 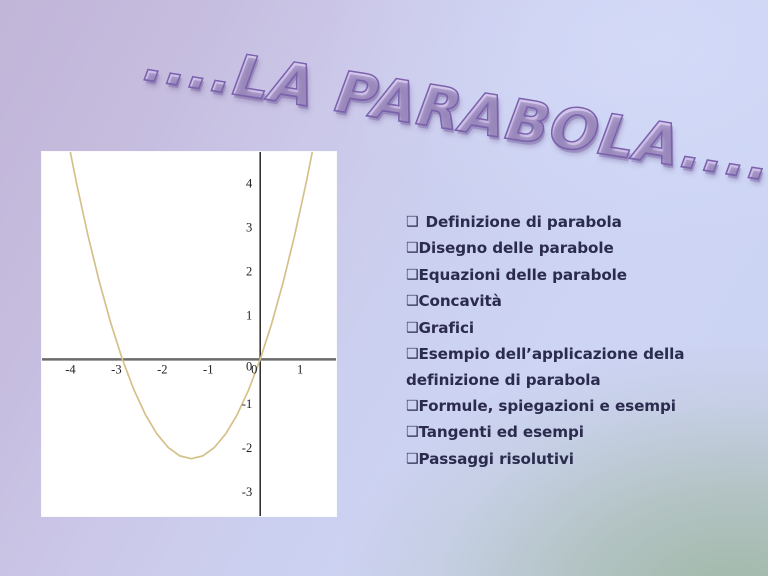 What do you see at coordinates (501, 432) in the screenshot?
I see `list-item-label: Tangenti ed esempi` at bounding box center [501, 432].